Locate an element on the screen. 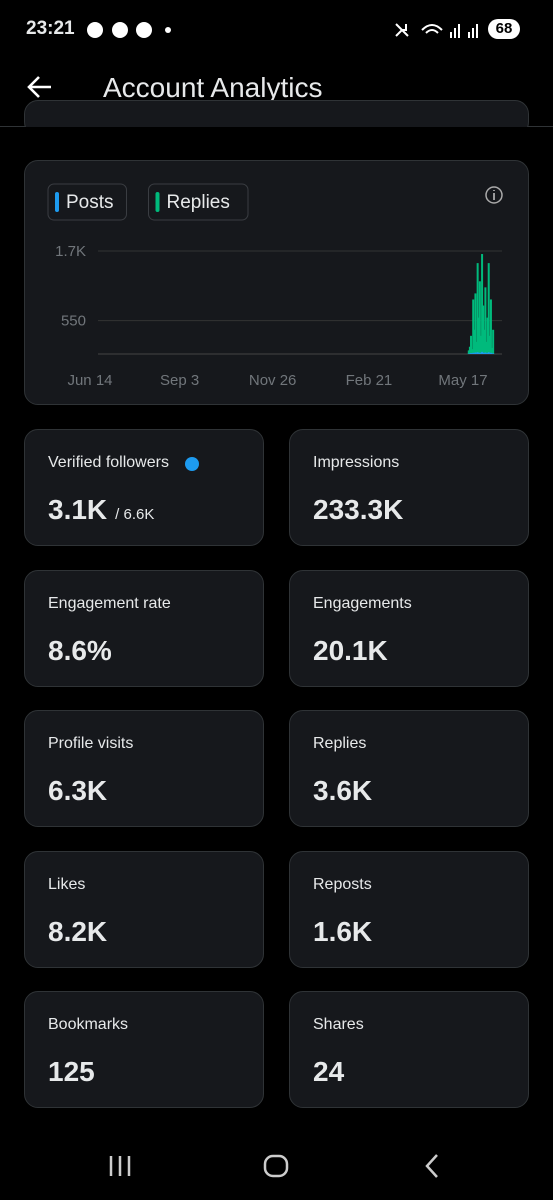  stat-label: Impressions is located at coordinates (356, 462).